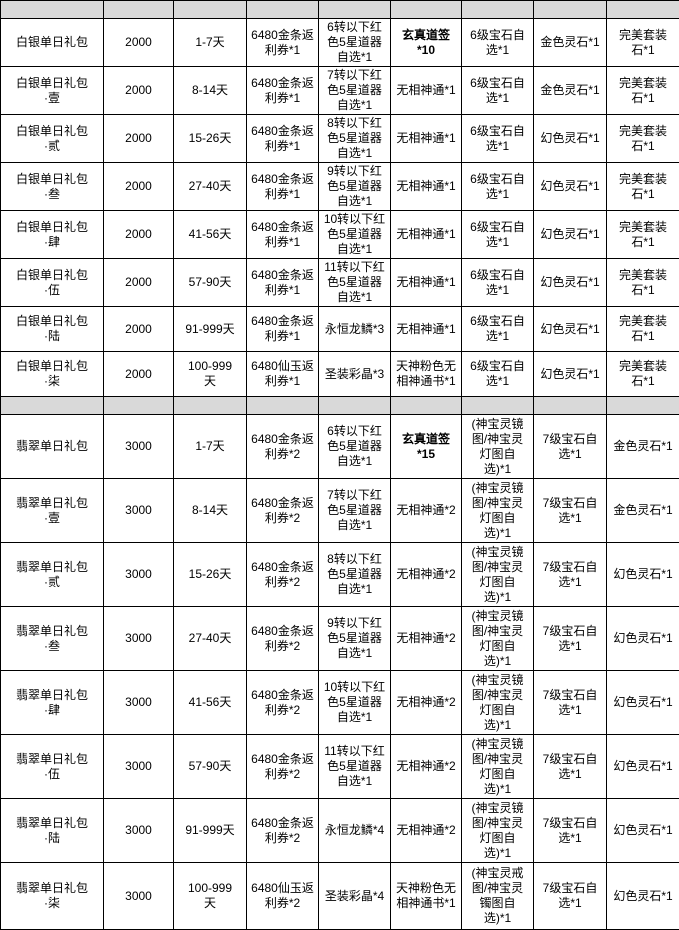 This screenshot has height=930, width=679. Describe the element at coordinates (52, 283) in the screenshot. I see `package-name-cell: 白银单日礼包 ·伍` at that location.